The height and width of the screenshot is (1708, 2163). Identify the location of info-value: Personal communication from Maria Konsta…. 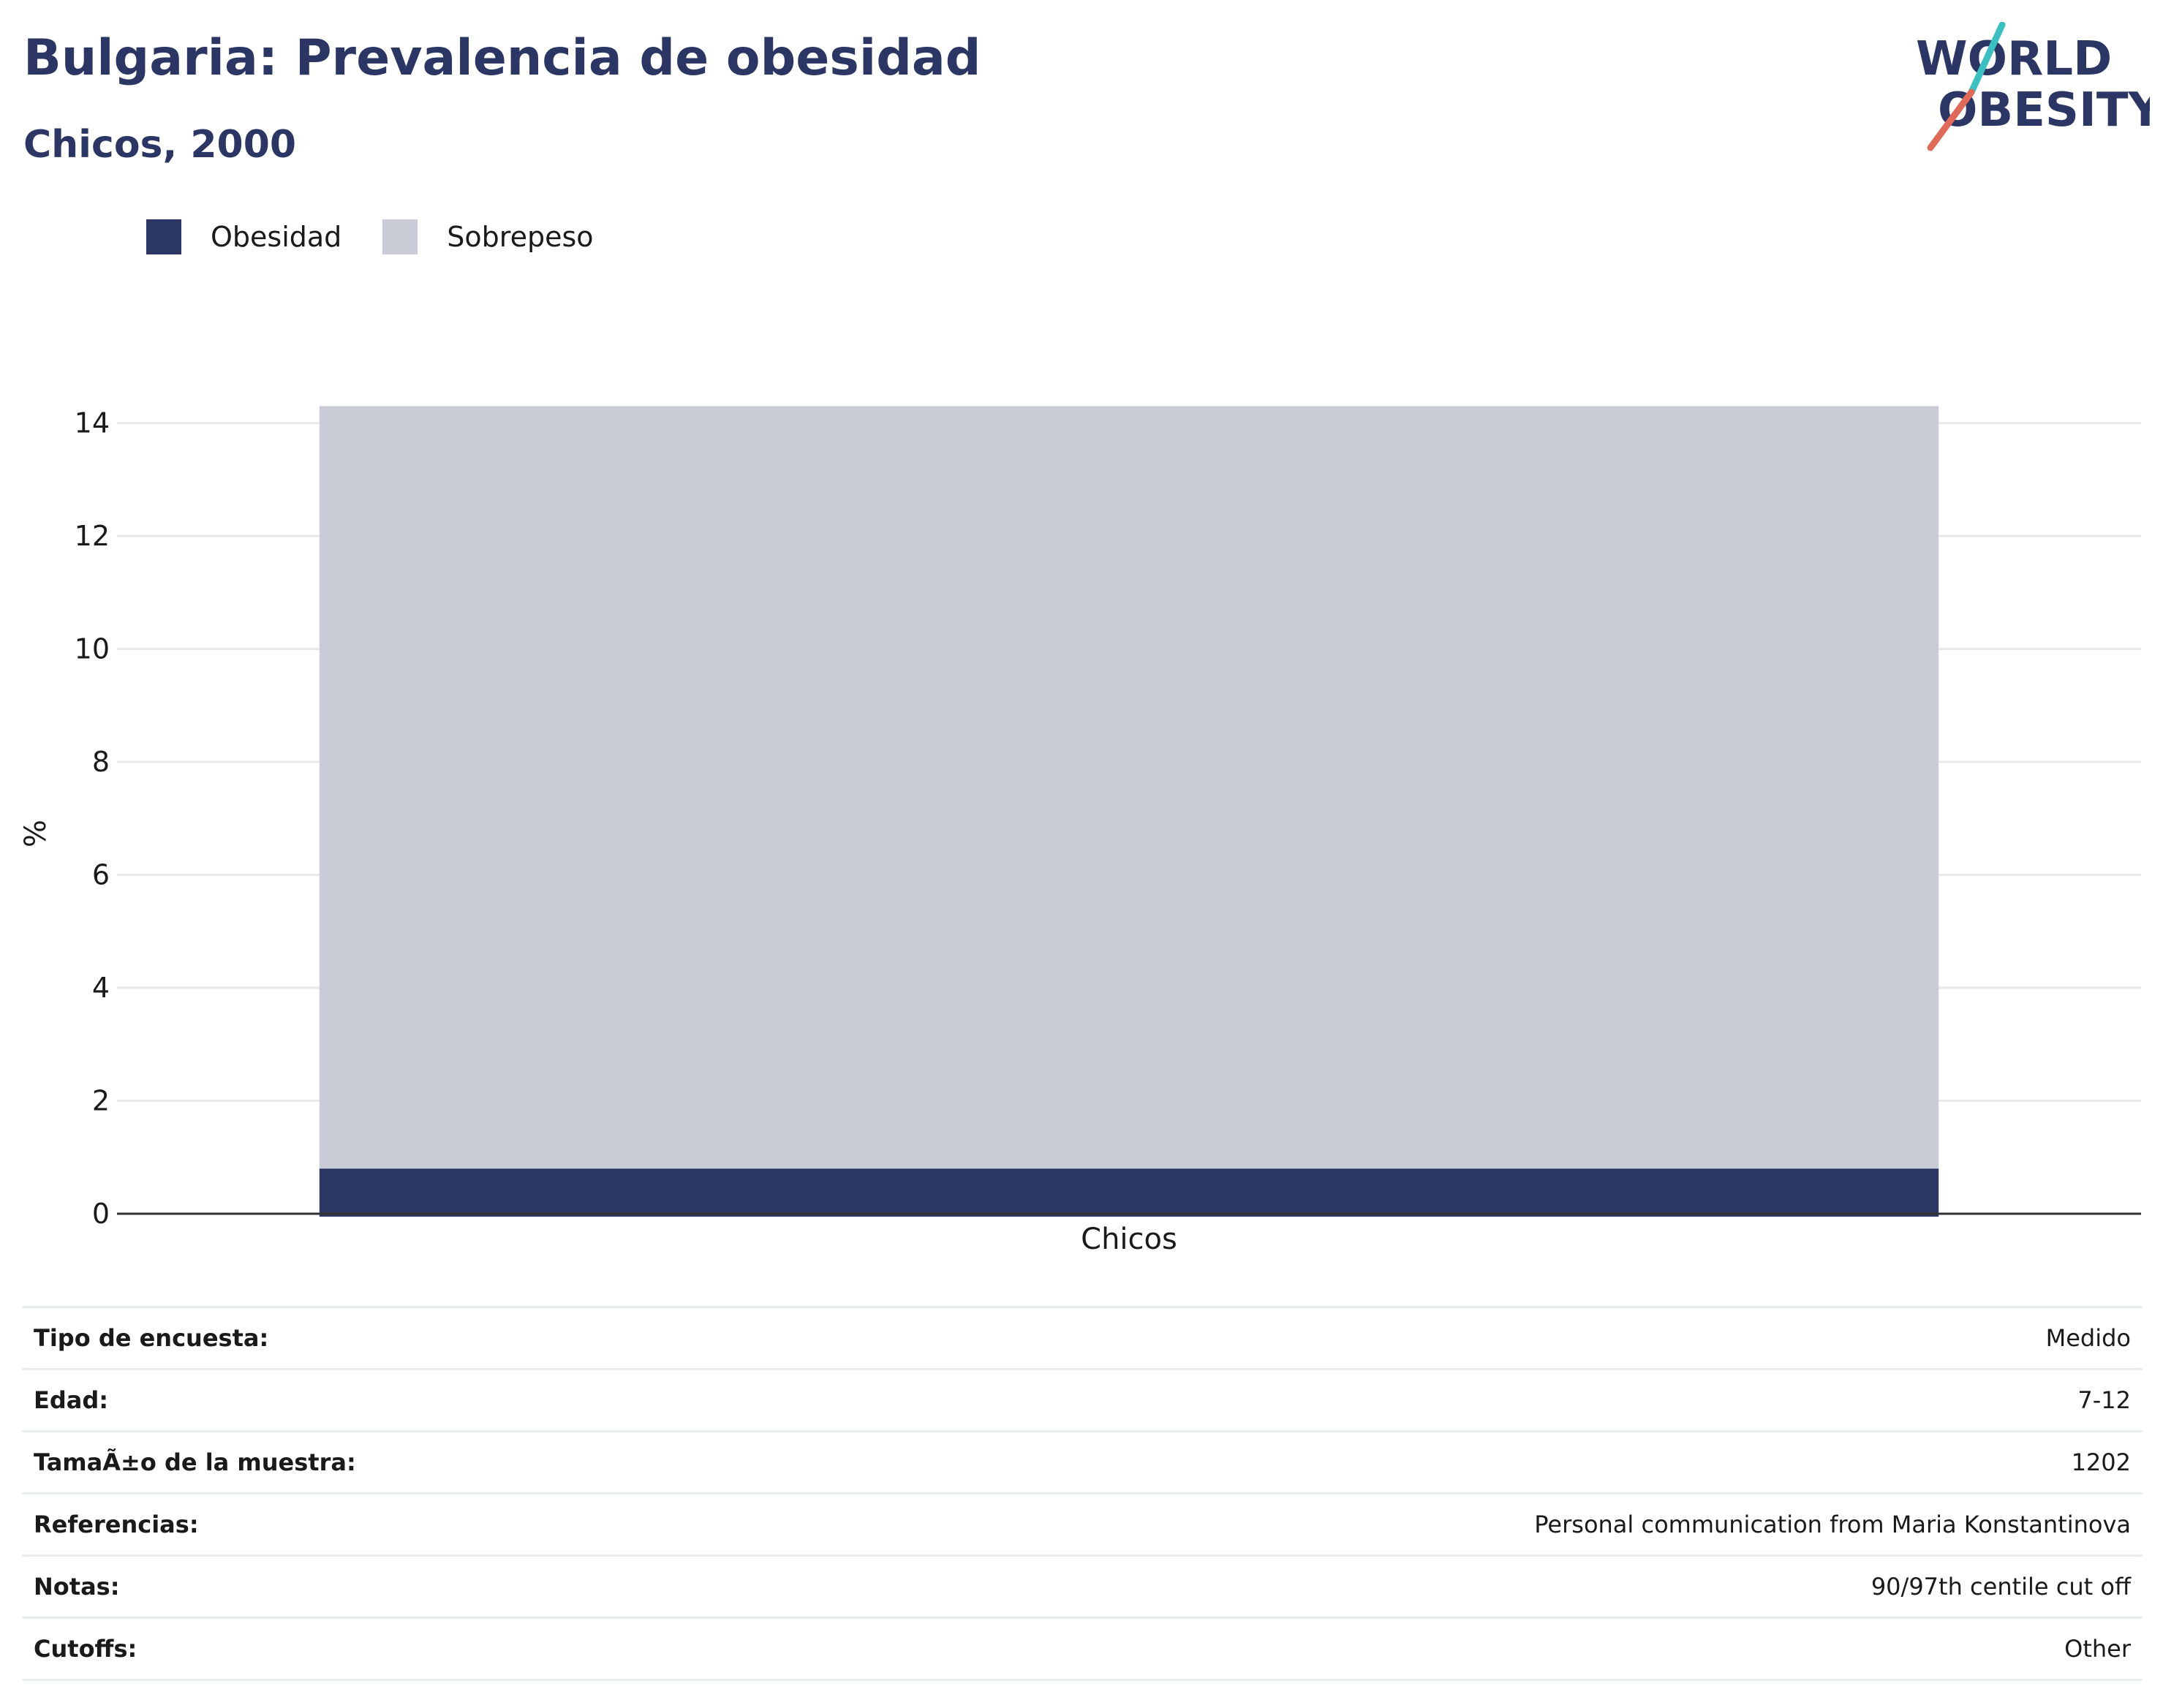
(1462, 1524).